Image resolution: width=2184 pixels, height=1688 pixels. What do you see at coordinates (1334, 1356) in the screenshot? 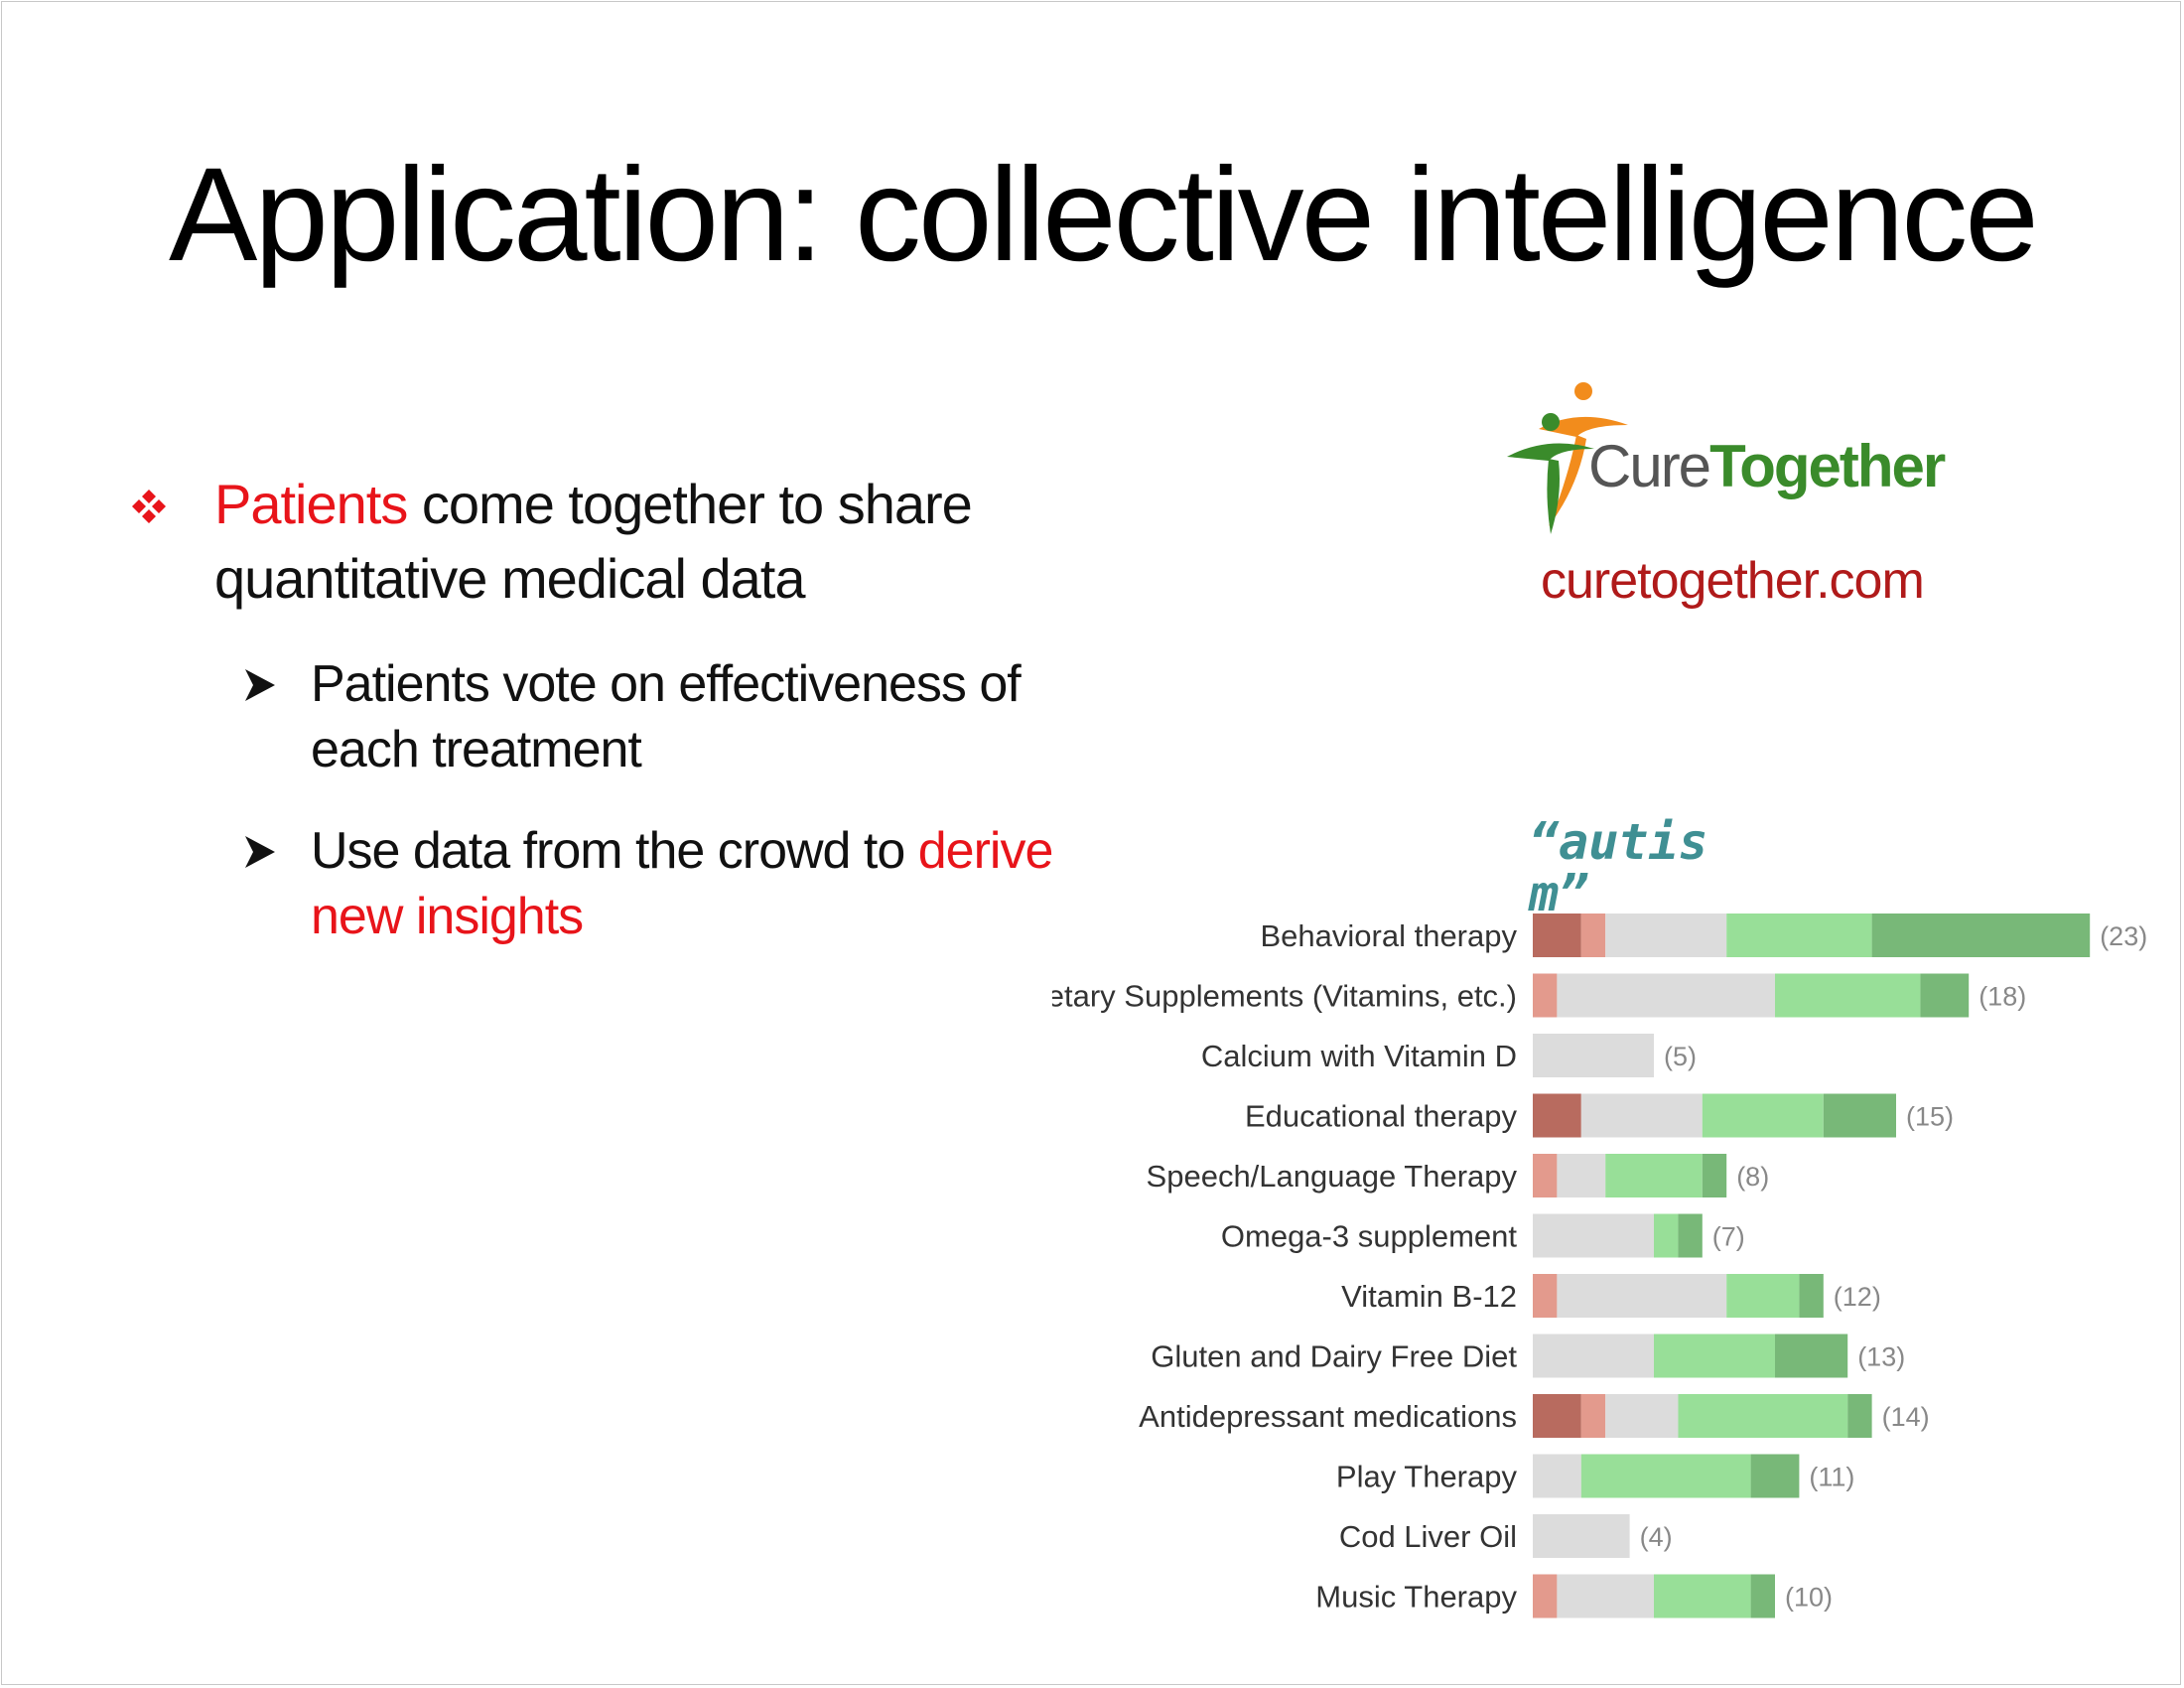
I see `category-label: Gluten and Dairy Free Diet` at bounding box center [1334, 1356].